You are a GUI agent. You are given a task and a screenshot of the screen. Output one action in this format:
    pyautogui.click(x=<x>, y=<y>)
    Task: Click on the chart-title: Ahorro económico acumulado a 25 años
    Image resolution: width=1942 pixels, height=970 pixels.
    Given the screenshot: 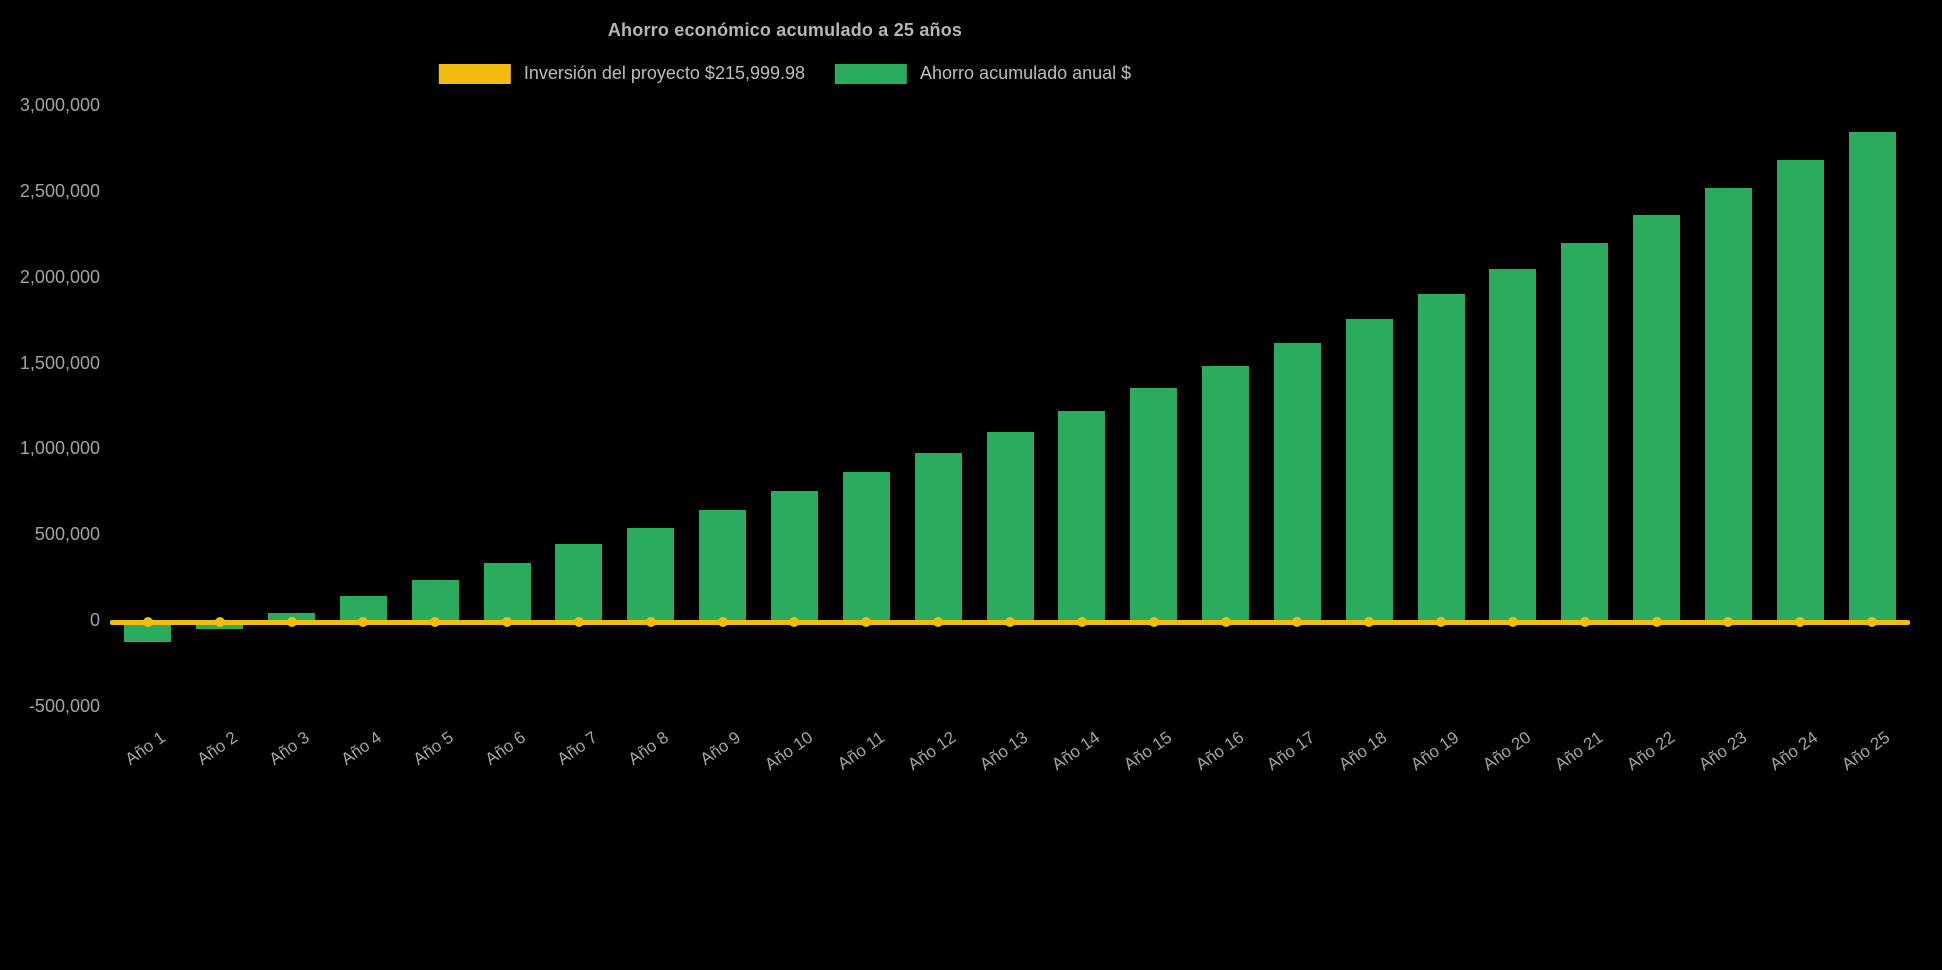 What is the action you would take?
    pyautogui.click(x=785, y=30)
    